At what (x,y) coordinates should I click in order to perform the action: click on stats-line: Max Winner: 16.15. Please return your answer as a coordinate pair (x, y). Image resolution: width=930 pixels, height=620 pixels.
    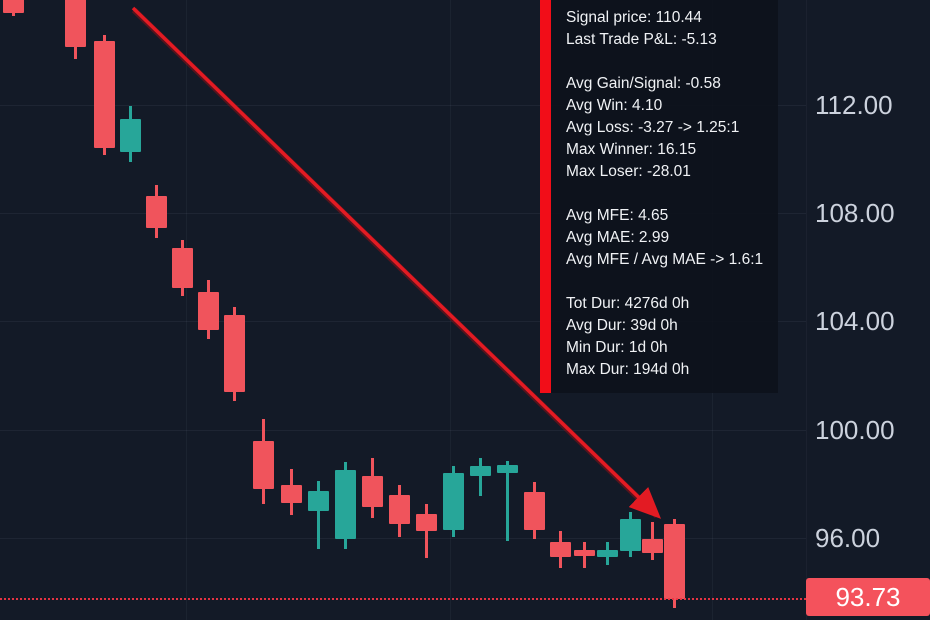
    Looking at the image, I should click on (631, 149).